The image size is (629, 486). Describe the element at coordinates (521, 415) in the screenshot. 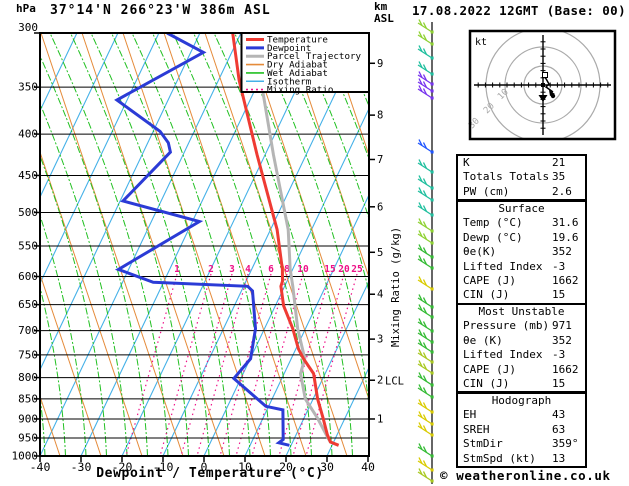

I see `stat-row: EH 43` at that location.